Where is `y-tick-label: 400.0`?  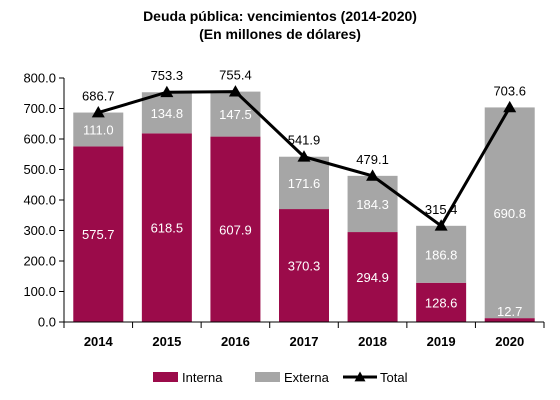
y-tick-label: 400.0 is located at coordinates (39, 200).